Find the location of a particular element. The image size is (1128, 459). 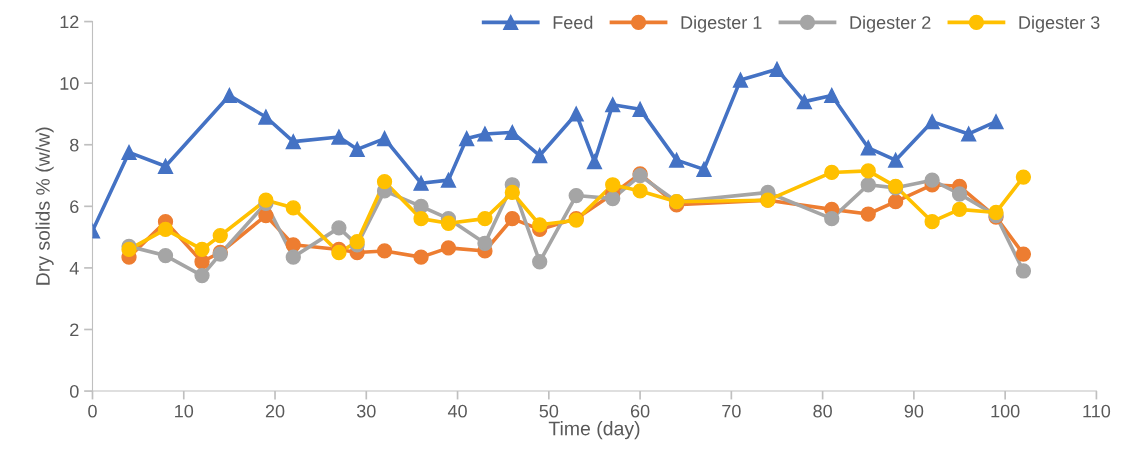

x-tick-label: 80 is located at coordinates (822, 411).